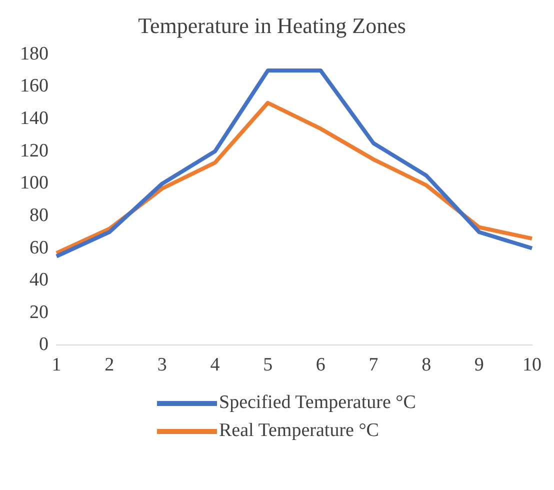 The image size is (554, 490). Describe the element at coordinates (317, 403) in the screenshot. I see `legend-label: Specified Temperature °C` at that location.